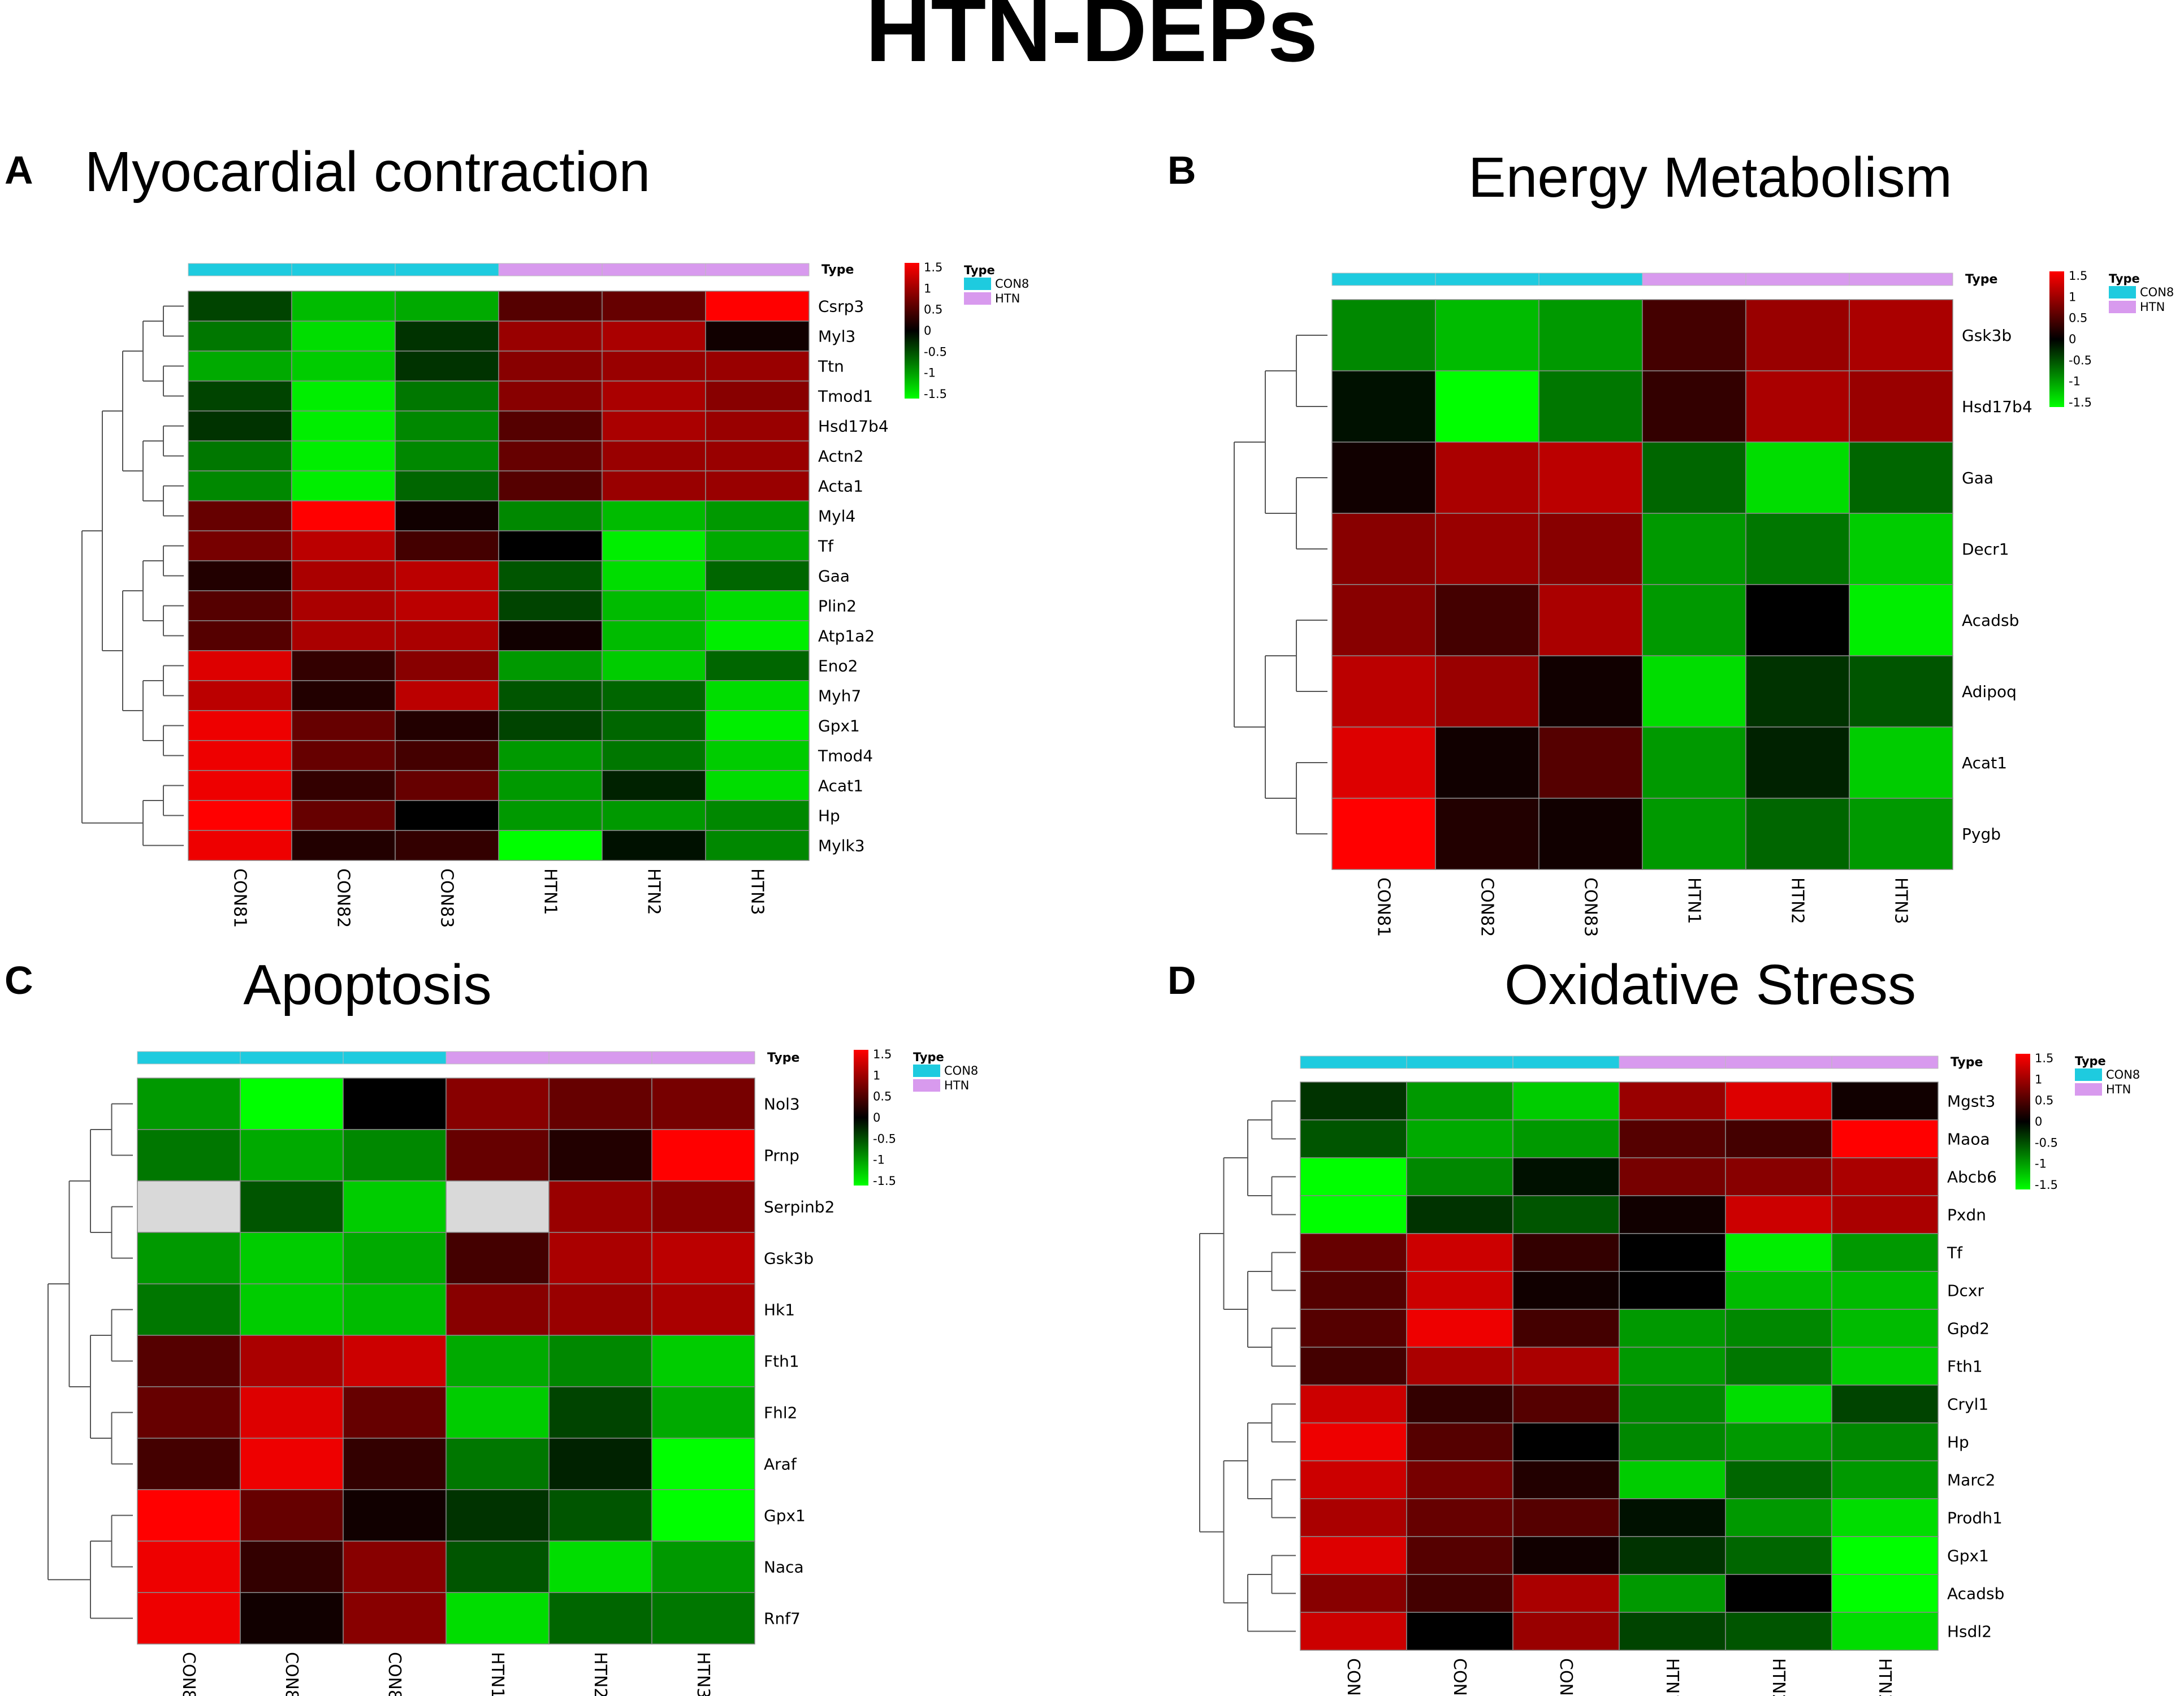 This screenshot has width=2184, height=1696. What do you see at coordinates (2038, 1121) in the screenshot?
I see `color-scale-tick: 0` at bounding box center [2038, 1121].